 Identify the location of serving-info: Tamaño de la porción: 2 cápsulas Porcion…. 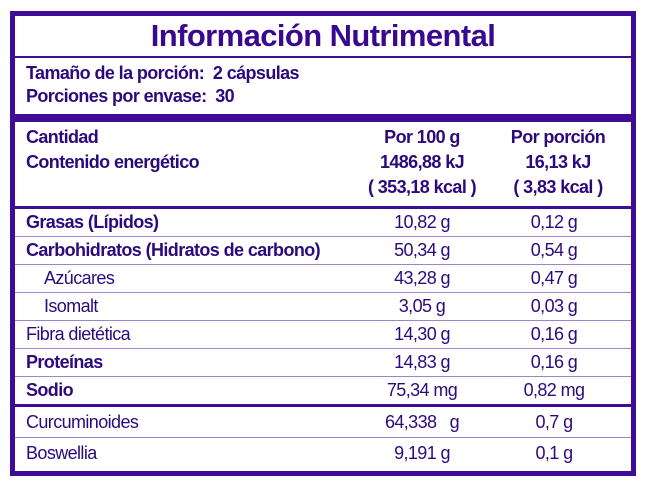
(323, 90).